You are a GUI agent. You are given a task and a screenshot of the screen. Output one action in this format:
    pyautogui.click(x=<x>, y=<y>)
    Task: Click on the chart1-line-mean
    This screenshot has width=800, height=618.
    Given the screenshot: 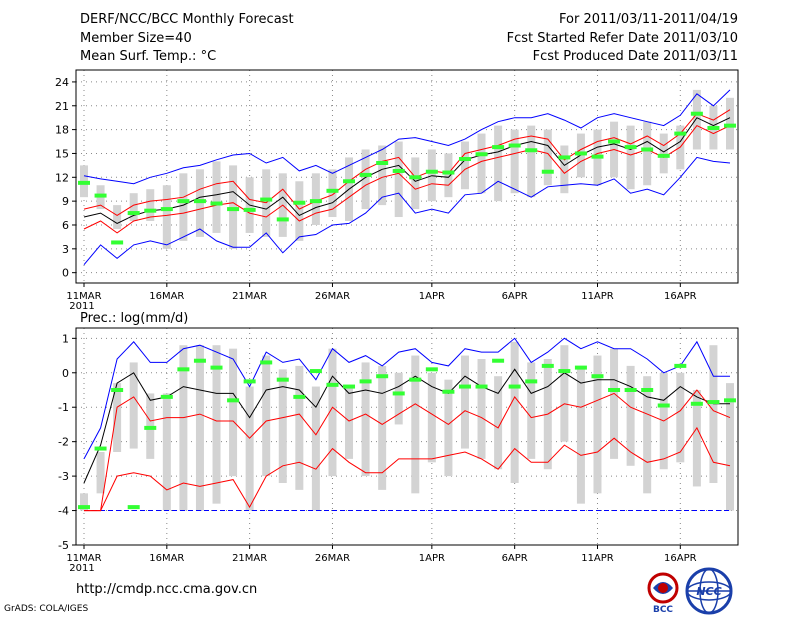 What is the action you would take?
    pyautogui.click(x=407, y=170)
    